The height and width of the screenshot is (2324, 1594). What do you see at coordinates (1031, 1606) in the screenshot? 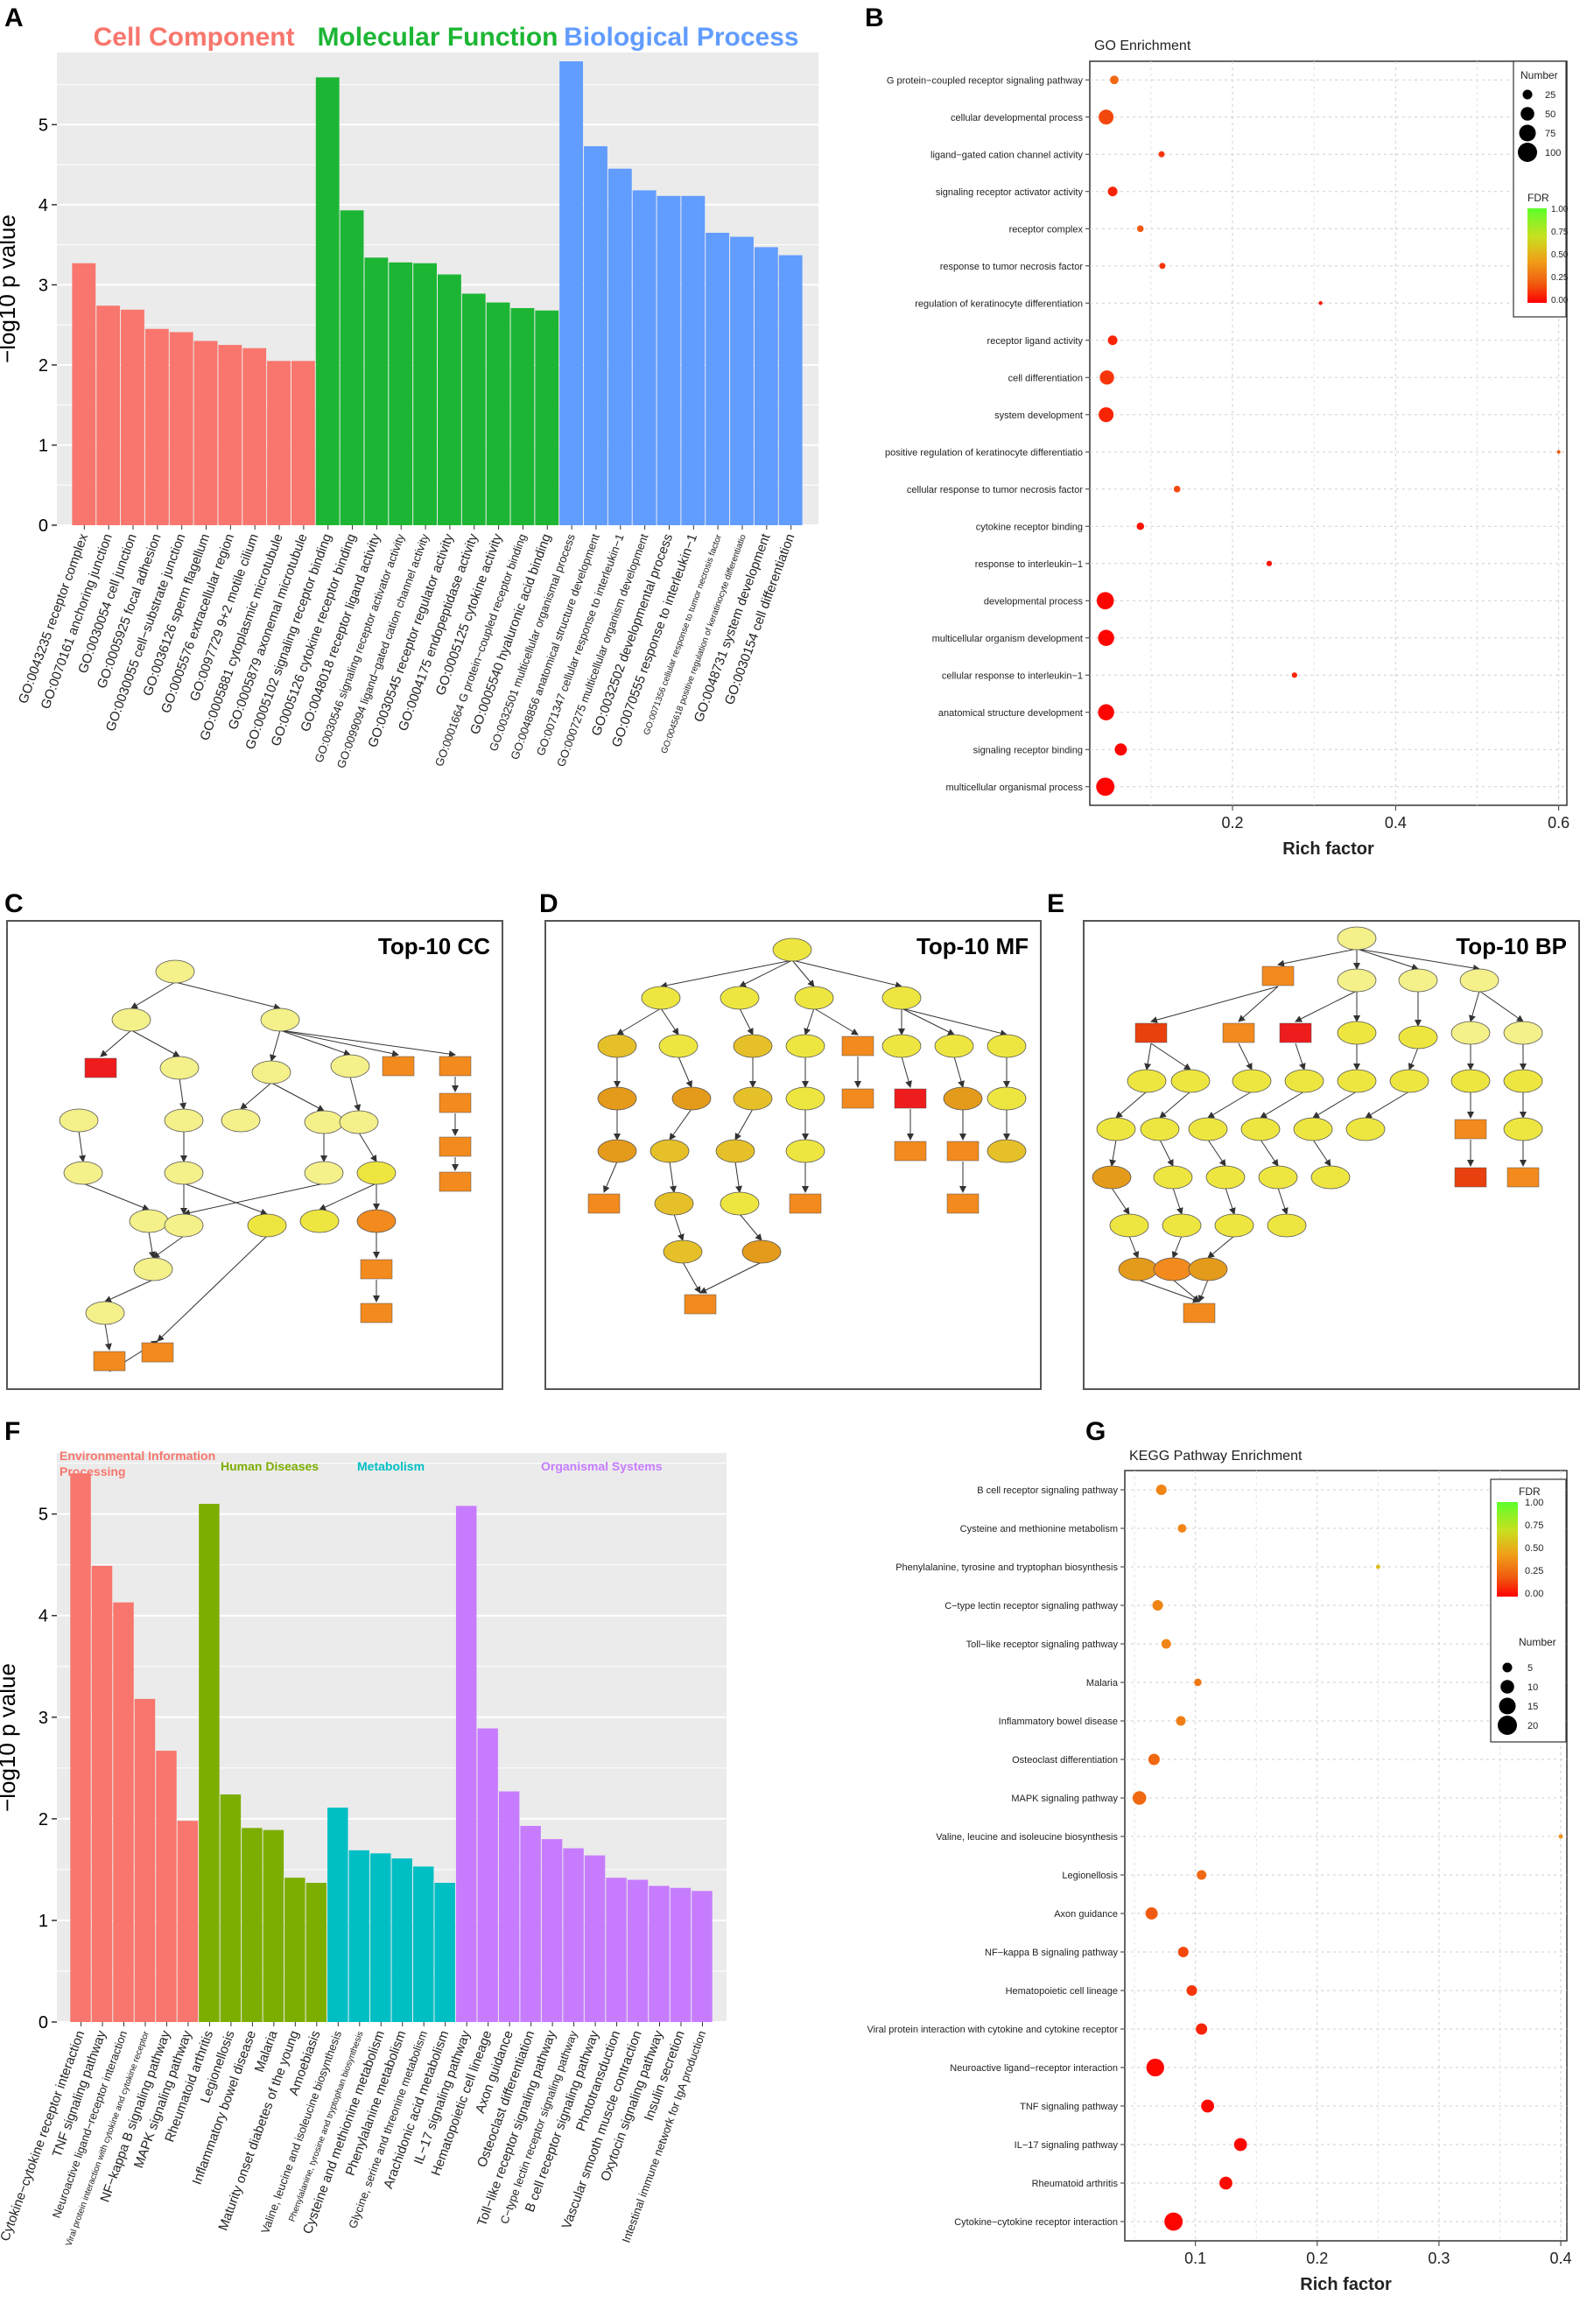
I see `y-tick-label: C−type lectin receptor signaling pathway` at bounding box center [1031, 1606].